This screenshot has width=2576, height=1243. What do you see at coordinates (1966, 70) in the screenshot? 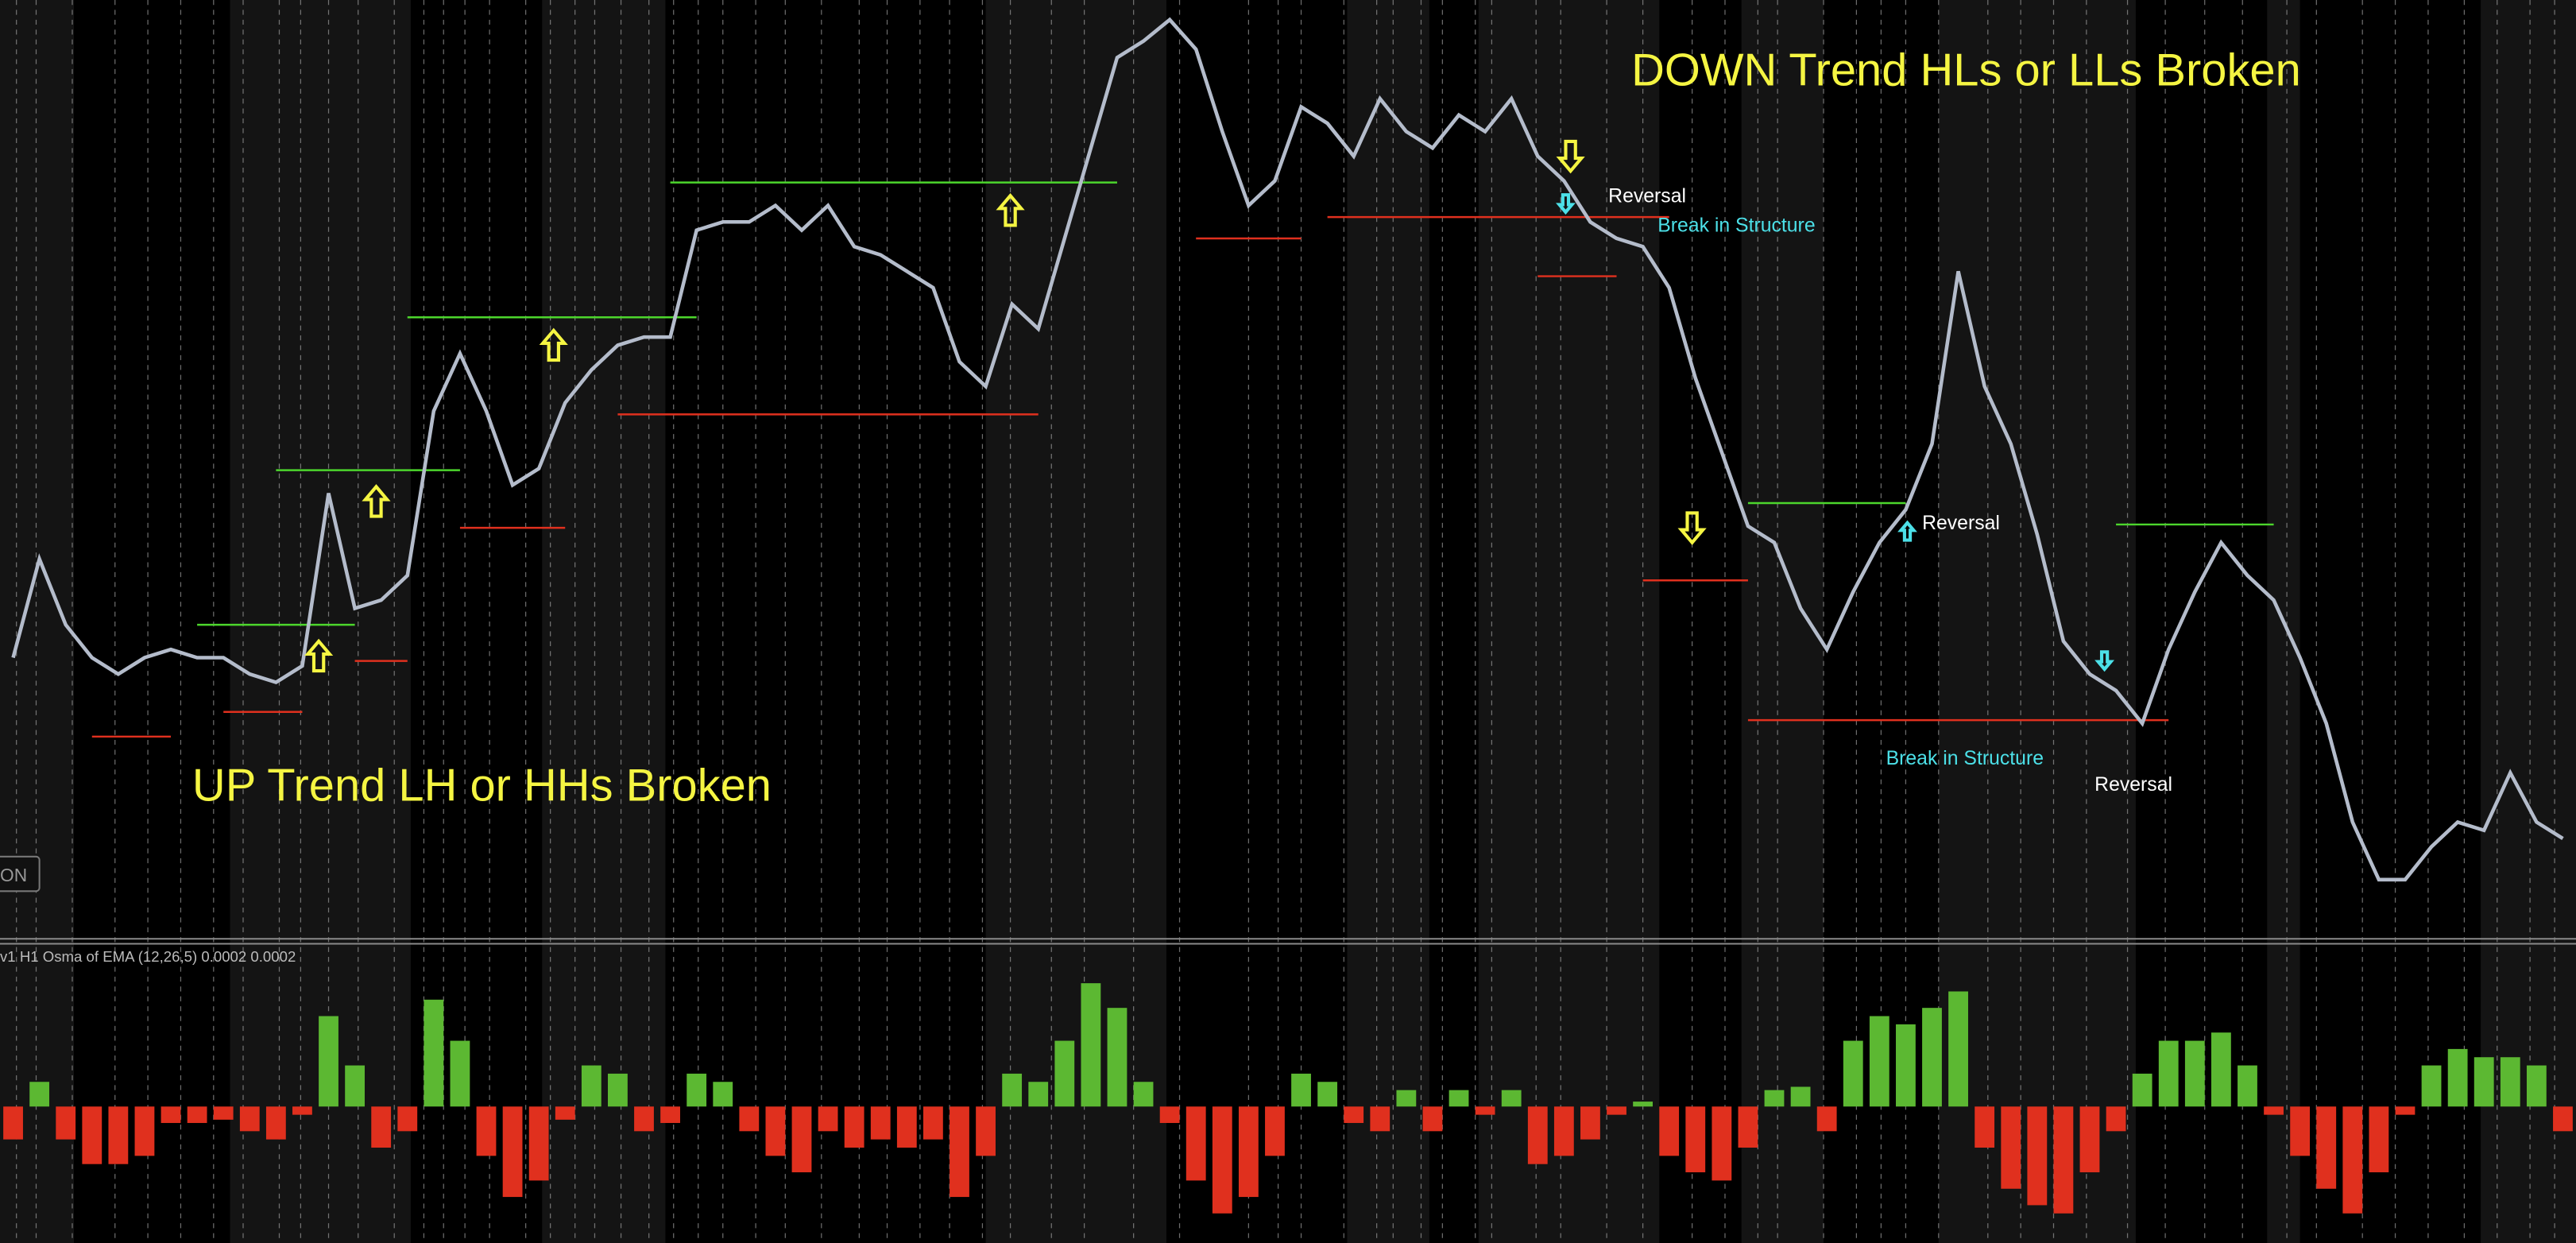
I see `annotation: DOWN Trend HLs or LLs Broken` at bounding box center [1966, 70].